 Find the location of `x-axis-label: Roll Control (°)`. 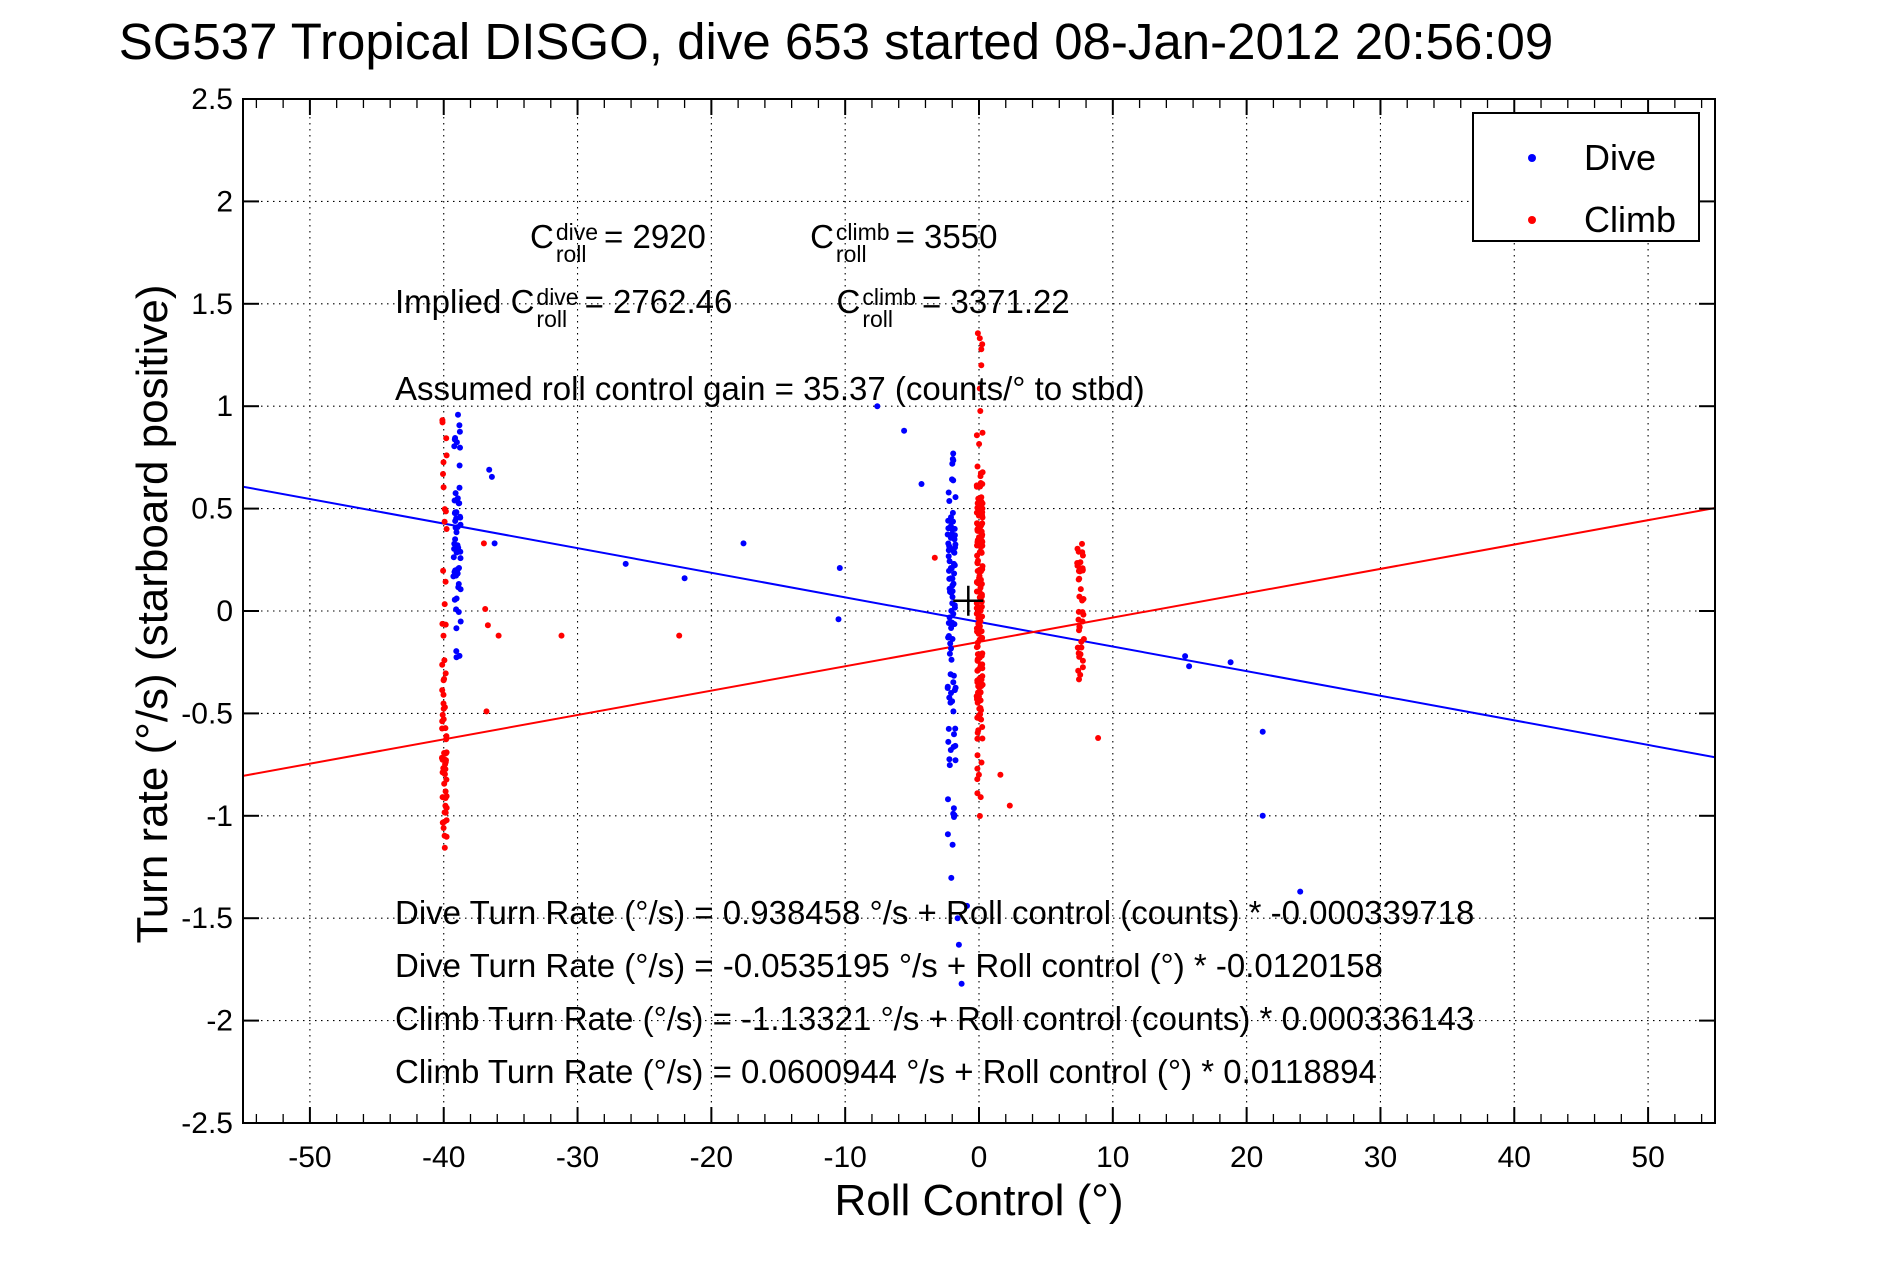

x-axis-label: Roll Control (°) is located at coordinates (979, 1200).